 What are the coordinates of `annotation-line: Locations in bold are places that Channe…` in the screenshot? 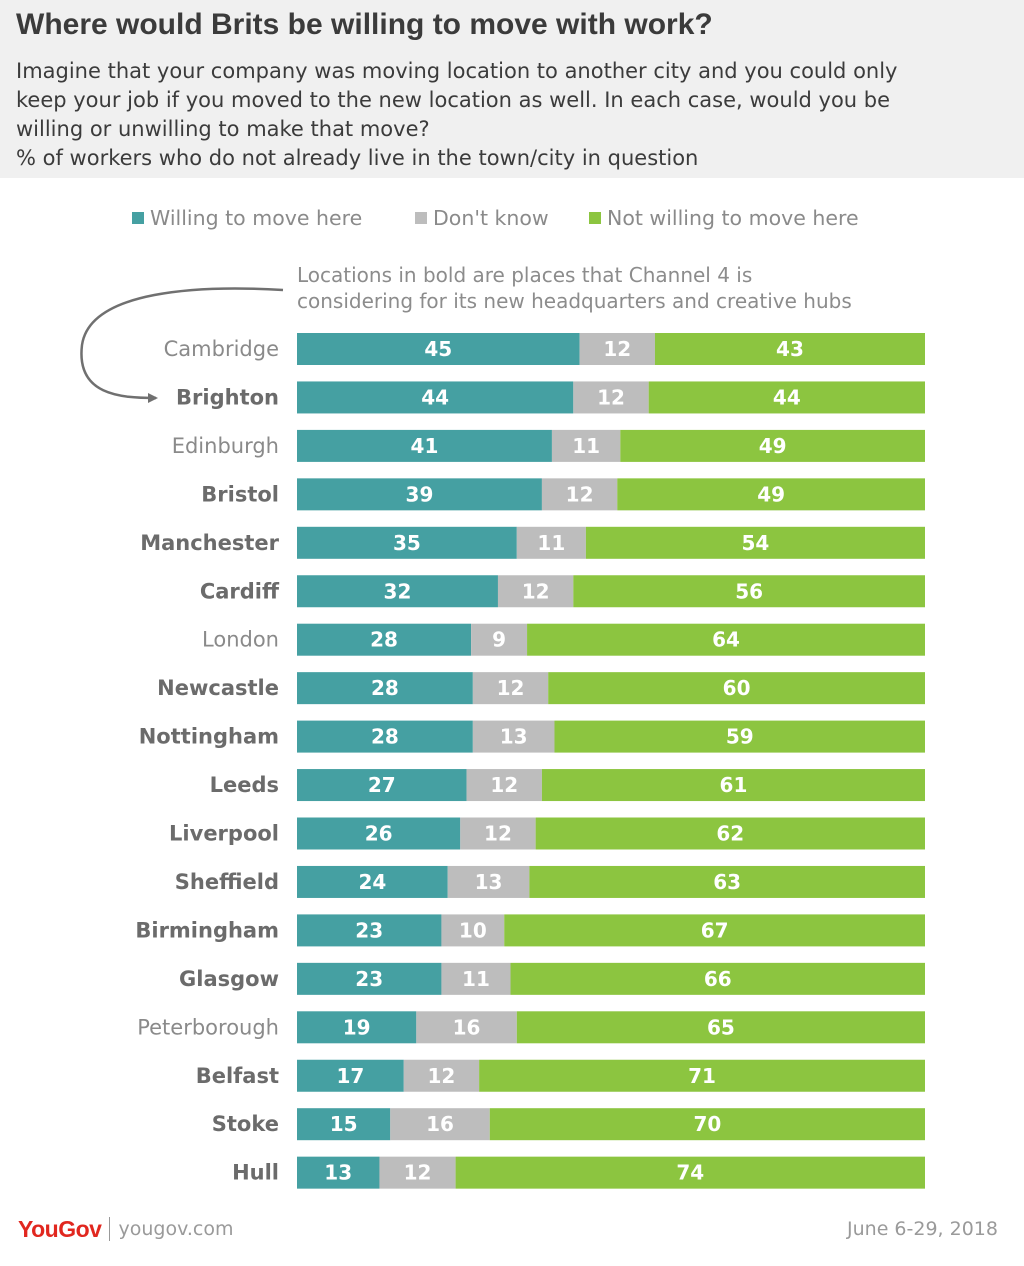 It's located at (525, 275).